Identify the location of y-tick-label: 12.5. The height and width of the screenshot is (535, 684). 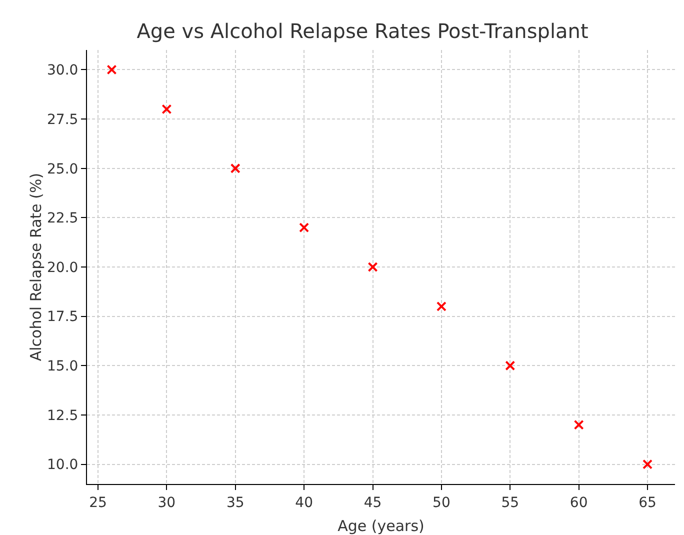
(62, 416).